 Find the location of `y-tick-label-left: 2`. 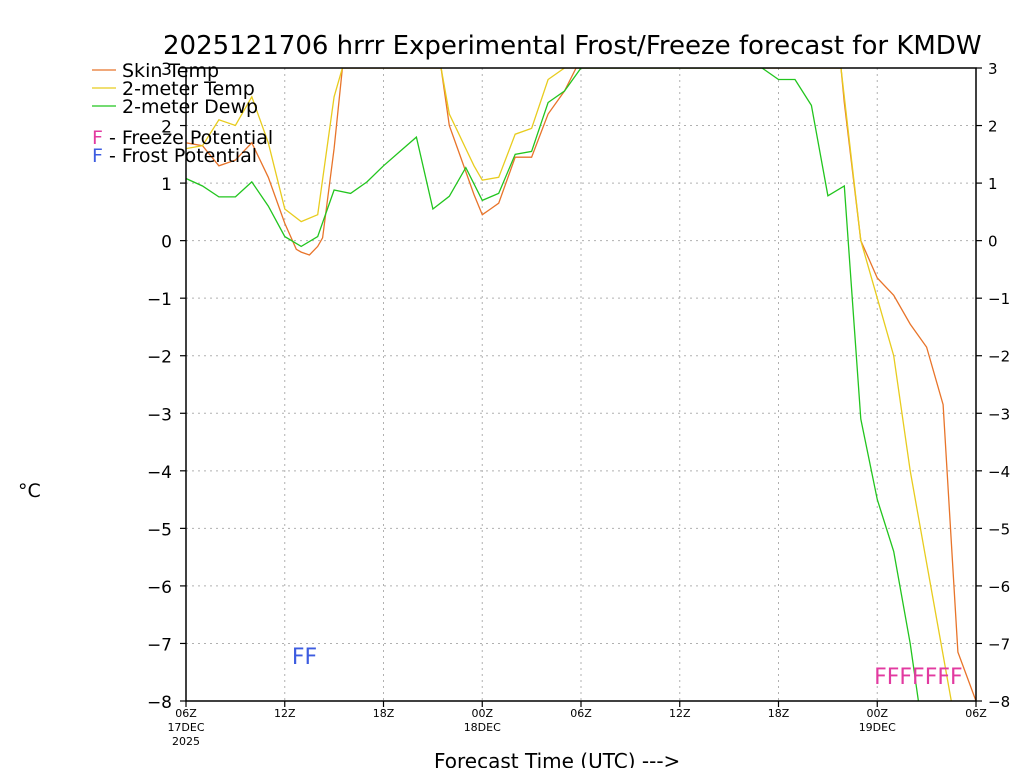

y-tick-label-left: 2 is located at coordinates (166, 128).